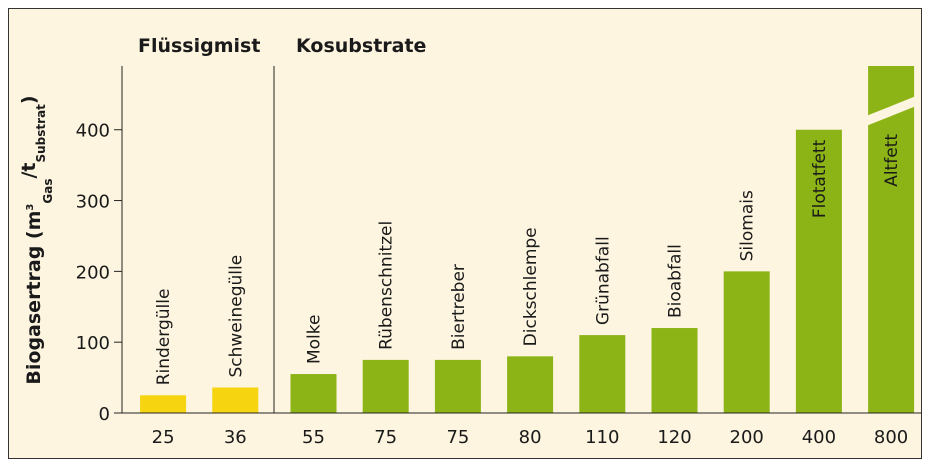 The width and height of the screenshot is (930, 467). Describe the element at coordinates (819, 437) in the screenshot. I see `value-label: 400` at that location.